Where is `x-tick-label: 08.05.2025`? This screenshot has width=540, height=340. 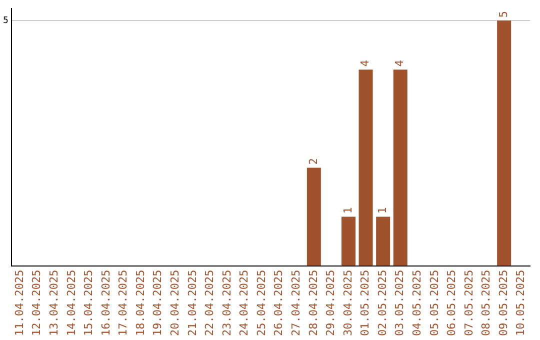 x-tick-label: 08.05.2025 is located at coordinates (486, 303).